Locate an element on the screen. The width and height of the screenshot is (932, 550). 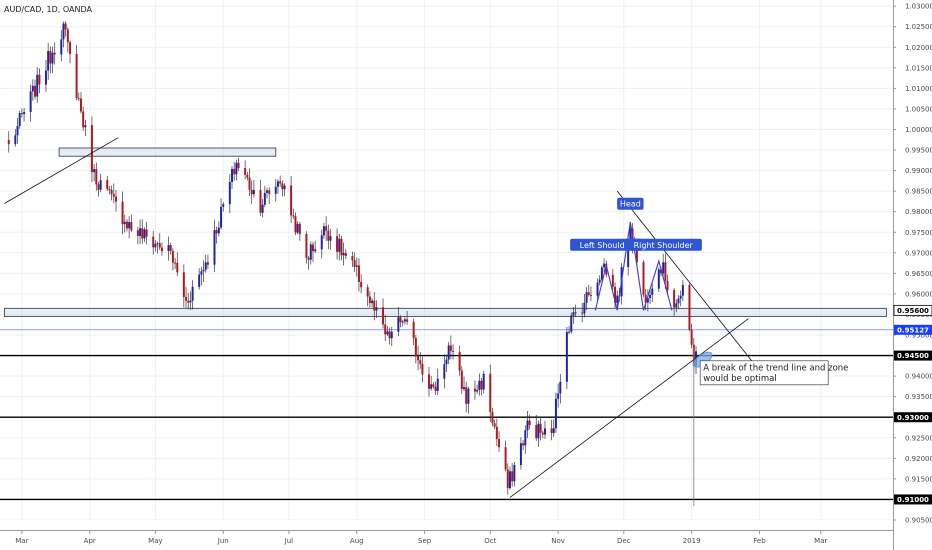
y-tick-label: 0.96500 is located at coordinates (918, 274).